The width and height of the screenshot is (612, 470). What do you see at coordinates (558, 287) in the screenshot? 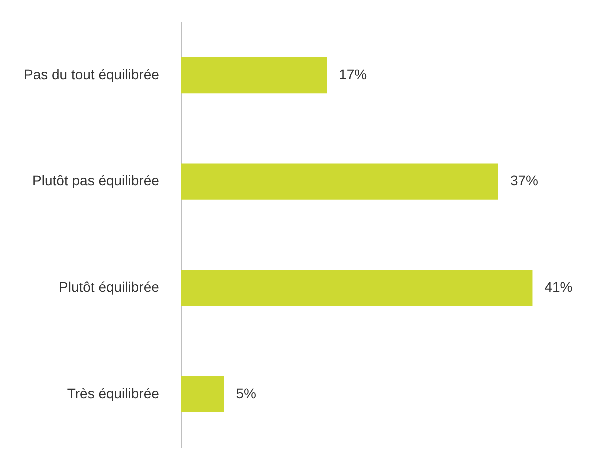
I see `data-label: 41%` at bounding box center [558, 287].